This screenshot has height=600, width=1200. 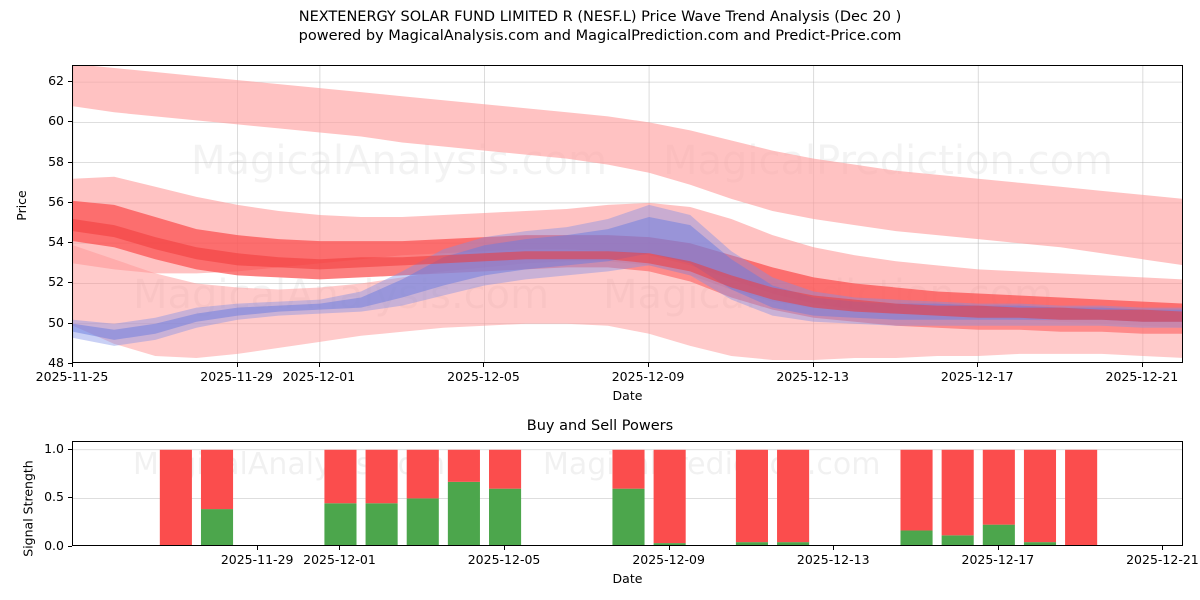 What do you see at coordinates (54, 545) in the screenshot?
I see `powers-y-tick: 0.0` at bounding box center [54, 545].